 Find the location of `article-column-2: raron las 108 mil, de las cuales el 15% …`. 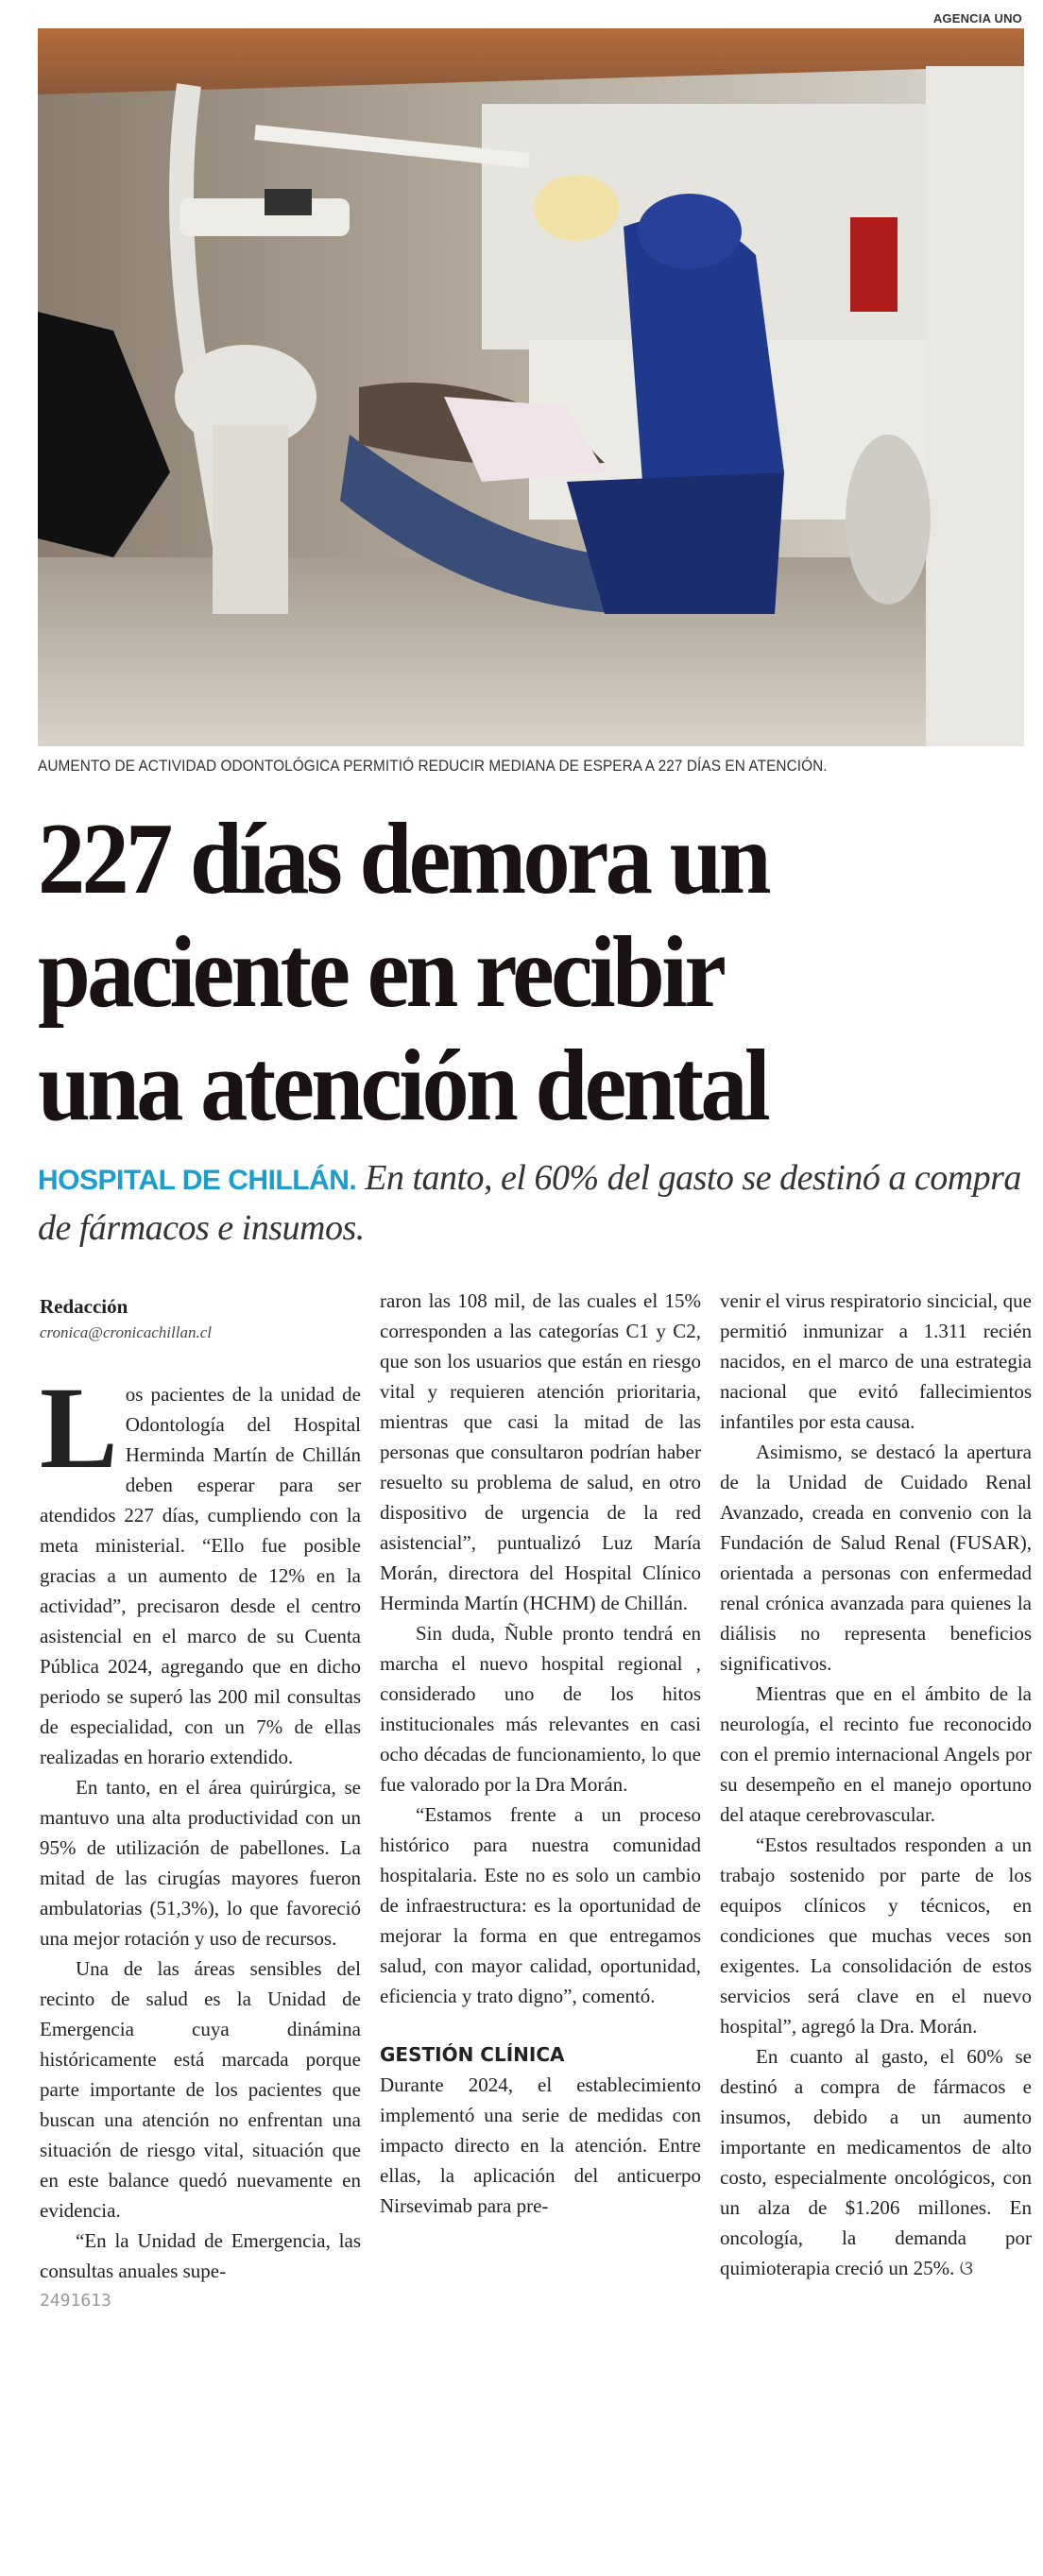

article-column-2: raron las 108 mil, de las cuales el 15% … is located at coordinates (540, 1754).